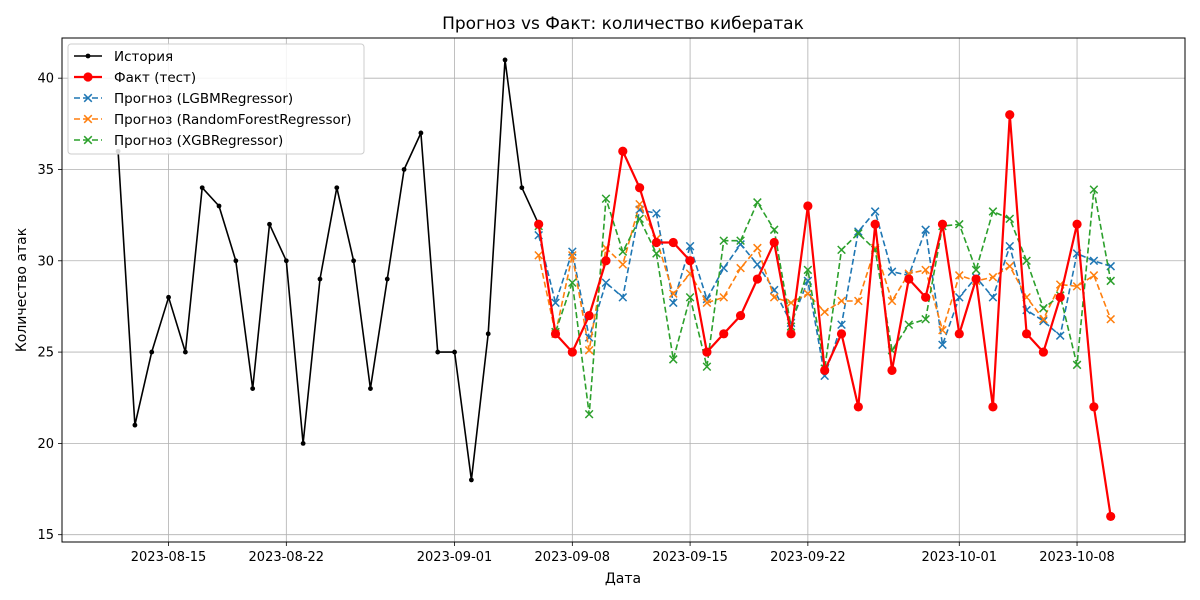 This screenshot has width=1200, height=600. What do you see at coordinates (623, 24) in the screenshot?
I see `chart-title: Прогноз vs Факт: количество кибератак` at bounding box center [623, 24].